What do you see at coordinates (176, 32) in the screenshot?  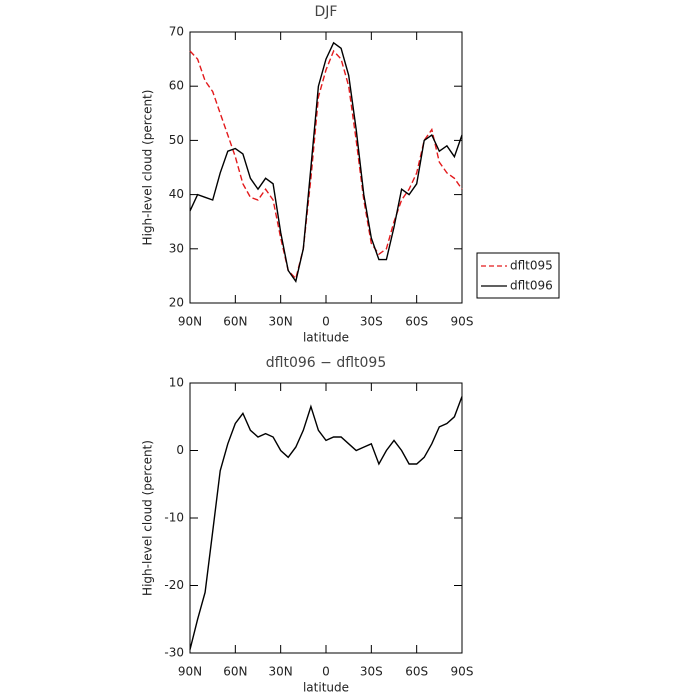 I see `y-tick-label: 70` at bounding box center [176, 32].